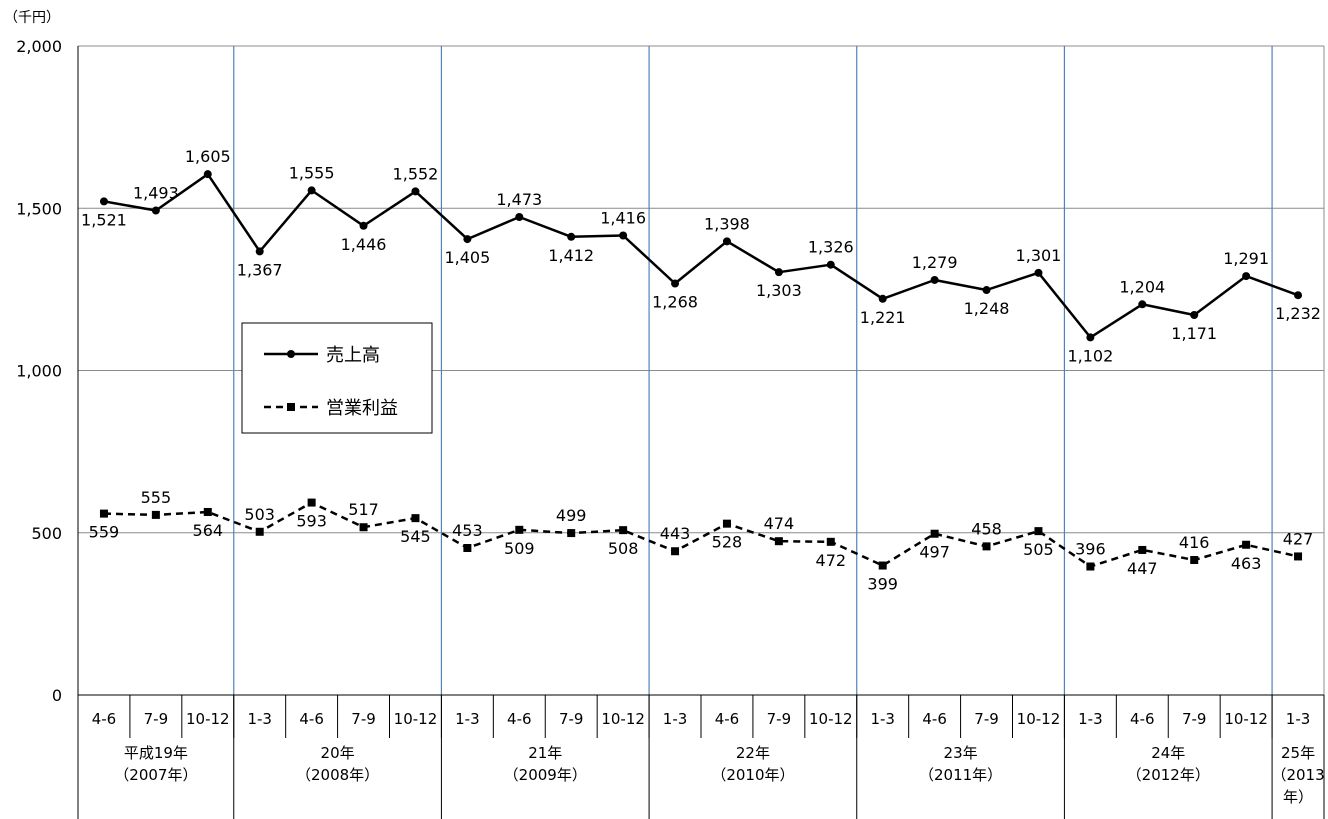  I want to click on y-tick-label: 0, so click(57, 695).